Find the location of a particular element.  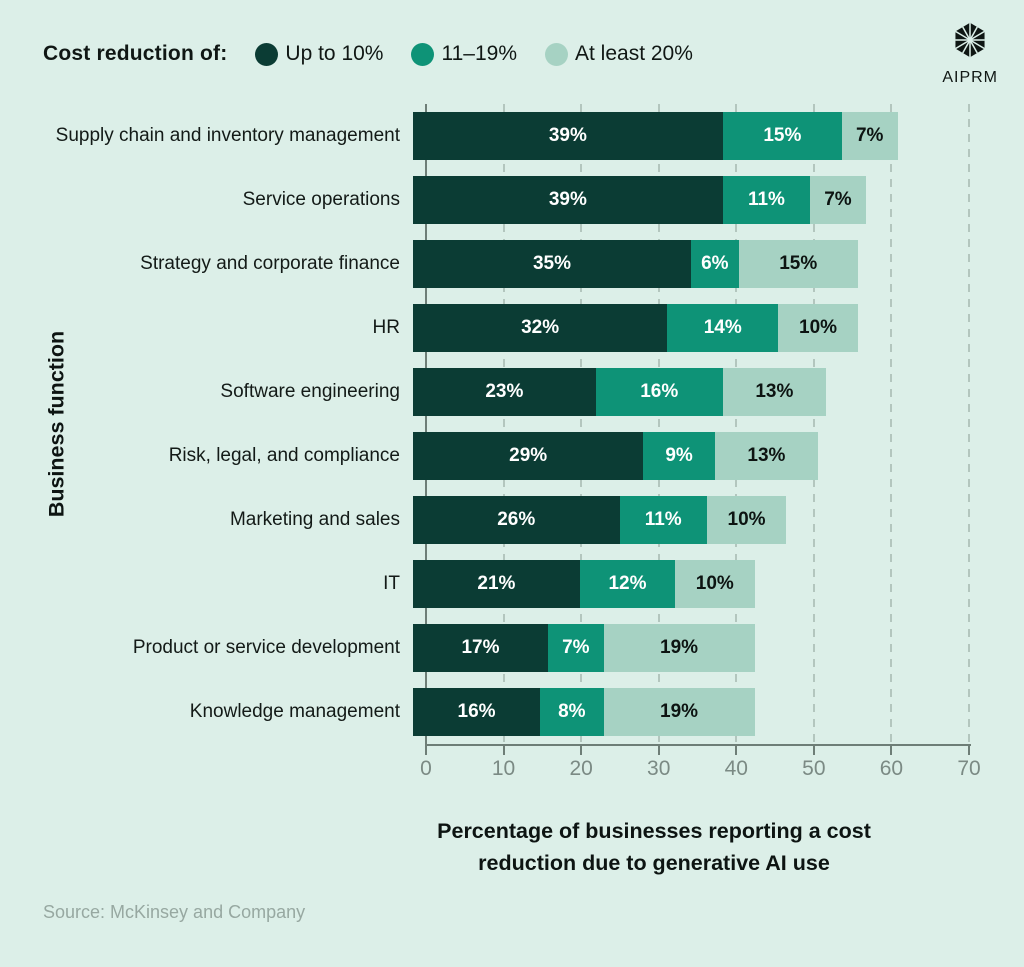

legend-label: Up to 10% is located at coordinates (334, 53).